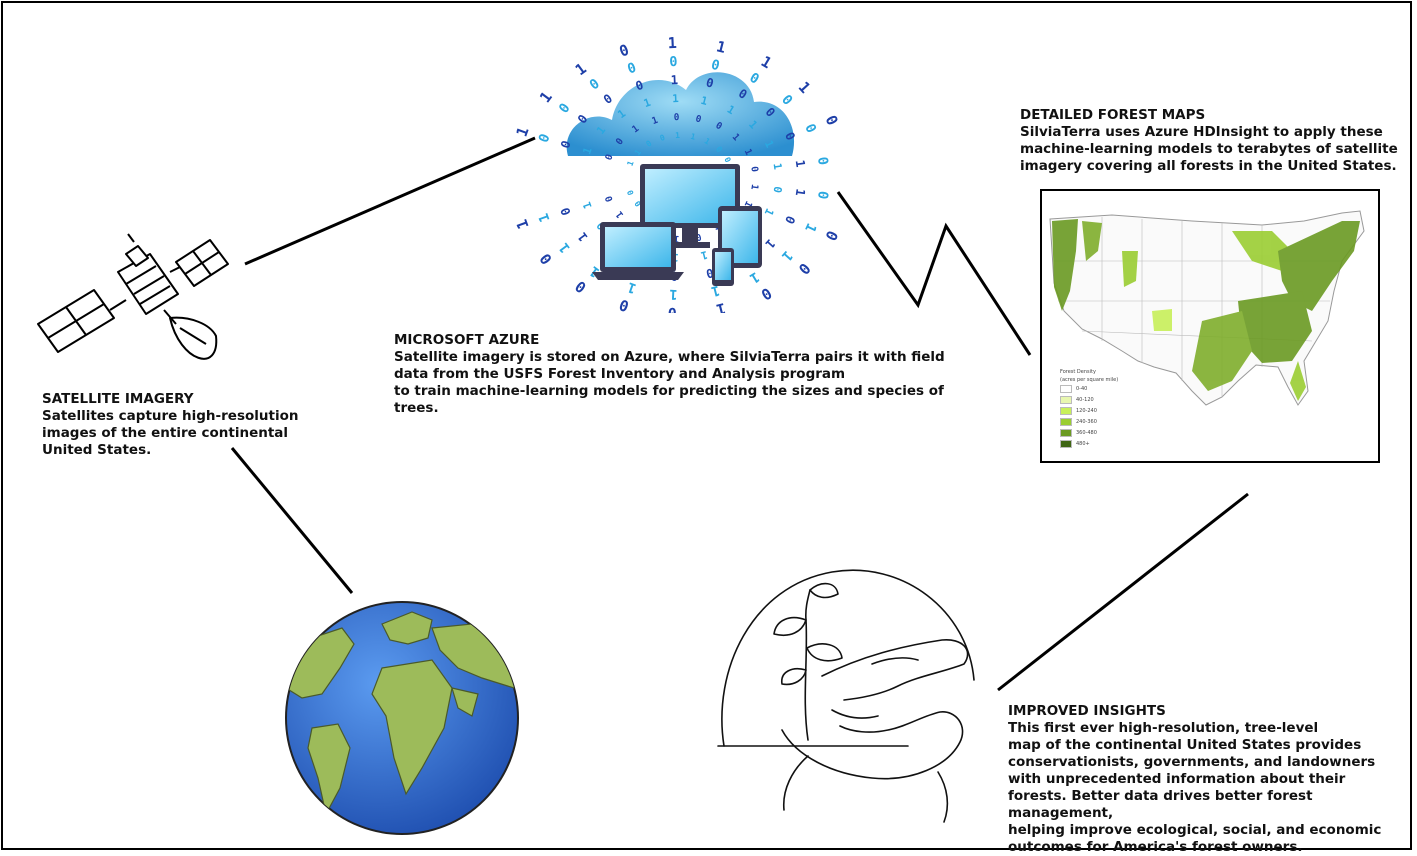  Describe the element at coordinates (412, 727) in the screenshot. I see `continent-africa` at that location.